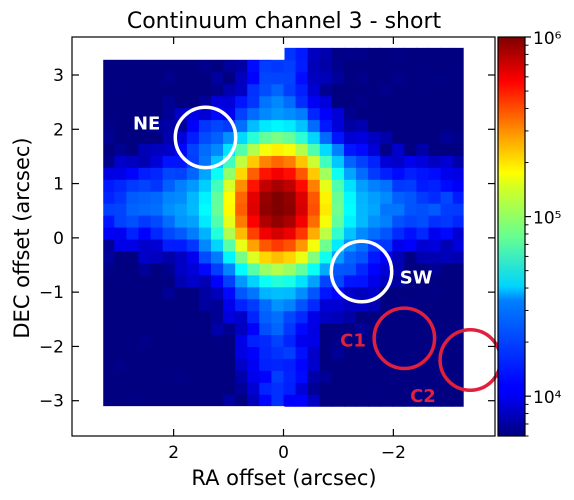 Image resolution: width=574 pixels, height=500 pixels. What do you see at coordinates (511, 236) in the screenshot?
I see `colorbar-gradient` at bounding box center [511, 236].